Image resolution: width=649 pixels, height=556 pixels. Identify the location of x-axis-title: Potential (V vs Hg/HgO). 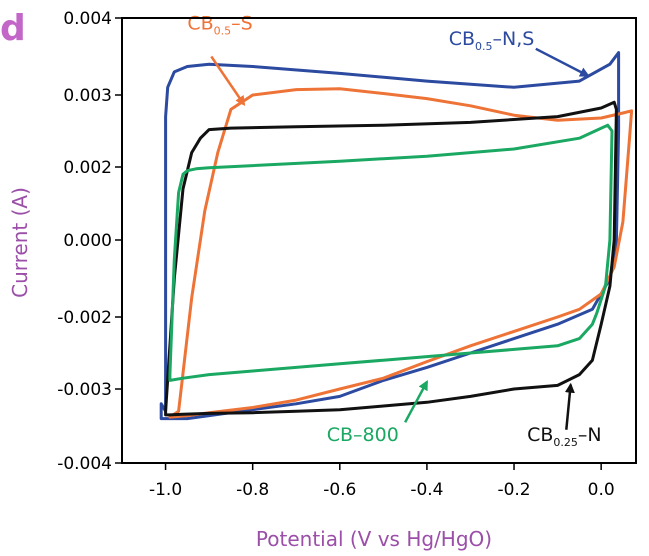
(374, 539).